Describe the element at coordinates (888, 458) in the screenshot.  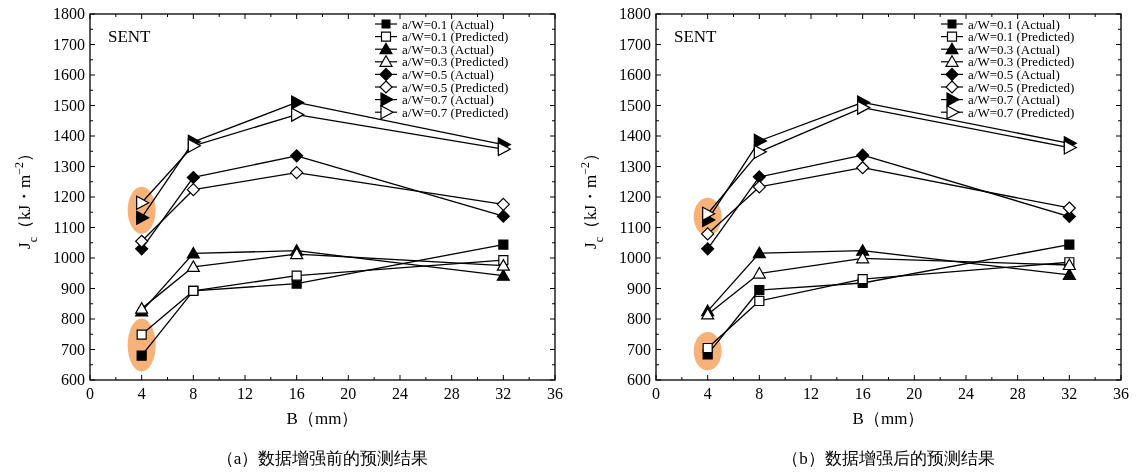
I see `text: （b）数据增强后的预测结果` at that location.